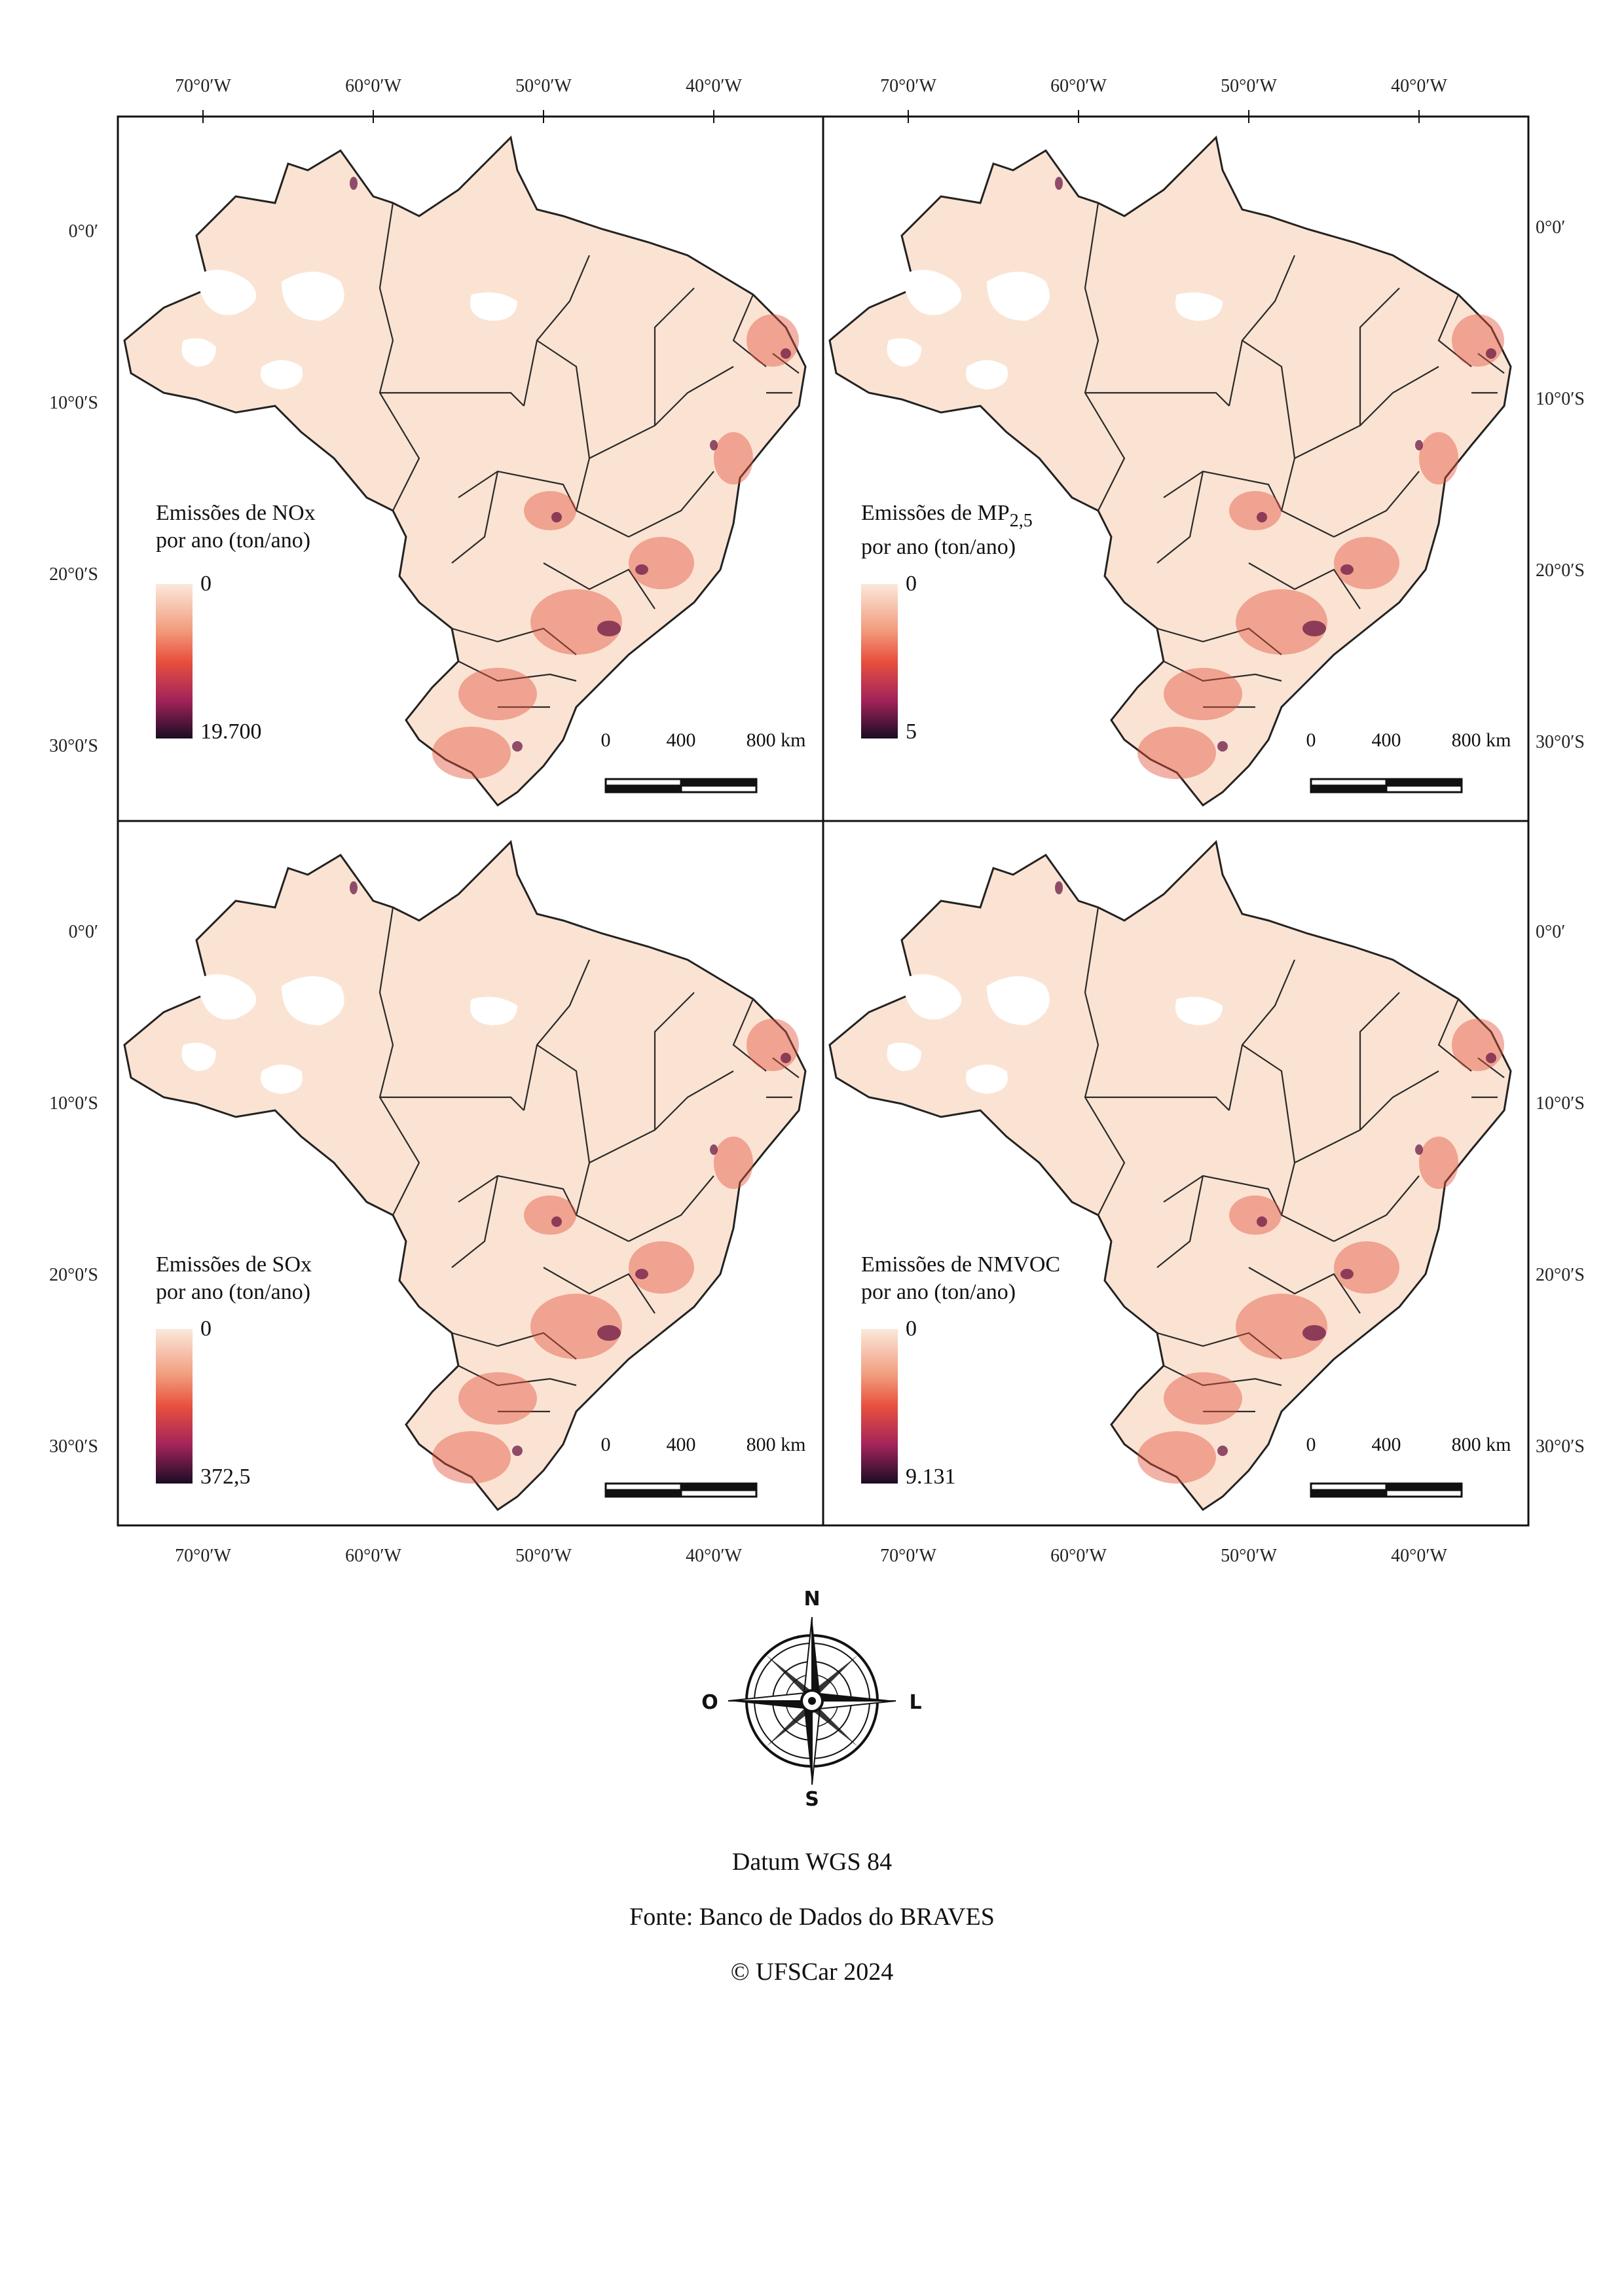 The height and width of the screenshot is (2296, 1624). What do you see at coordinates (947, 622) in the screenshot?
I see `legend-mp25: Emissões de MP2,5 por ano (ton/ano) 0 5` at bounding box center [947, 622].